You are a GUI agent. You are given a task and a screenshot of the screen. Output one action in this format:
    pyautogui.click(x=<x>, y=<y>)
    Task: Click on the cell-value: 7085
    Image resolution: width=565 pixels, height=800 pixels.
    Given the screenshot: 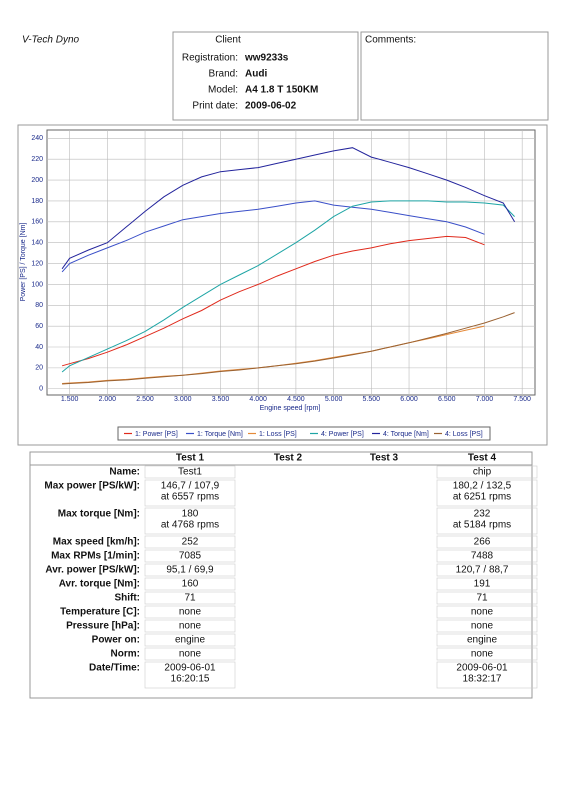 What is the action you would take?
    pyautogui.click(x=190, y=556)
    